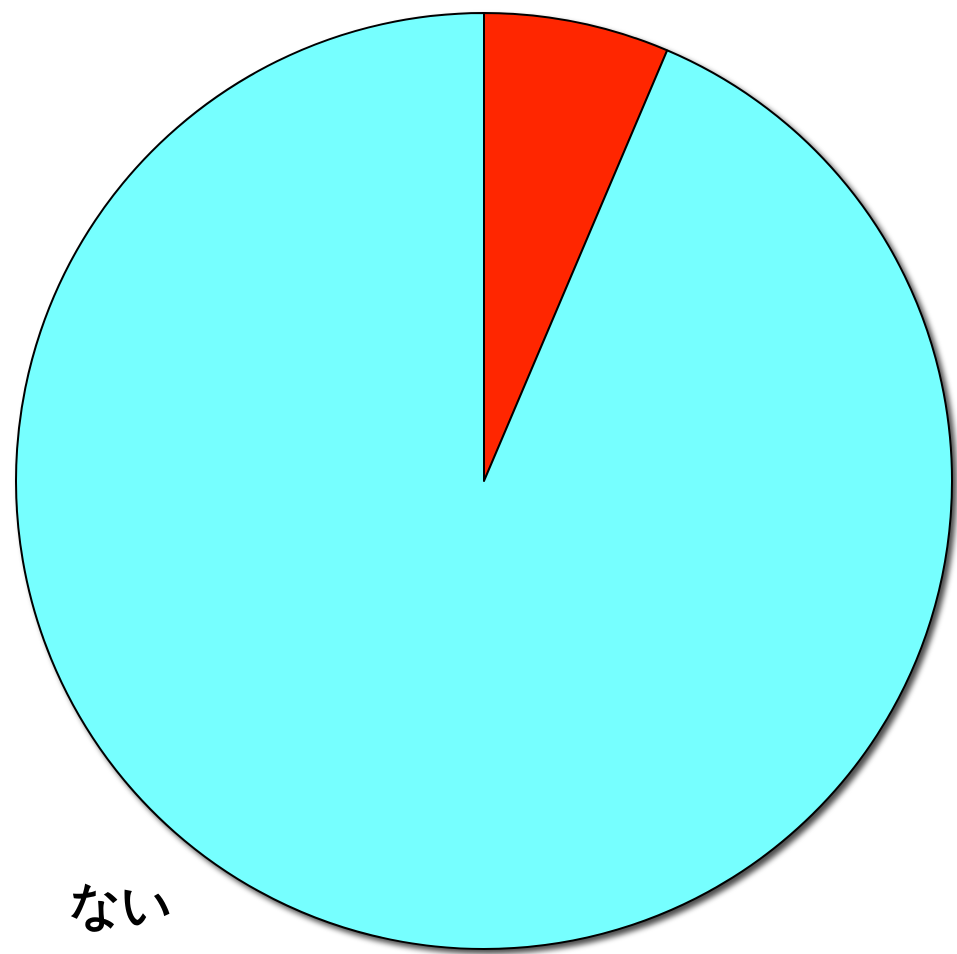 The image size is (957, 954). Describe the element at coordinates (121, 905) in the screenshot. I see `slice-label: ない` at that location.